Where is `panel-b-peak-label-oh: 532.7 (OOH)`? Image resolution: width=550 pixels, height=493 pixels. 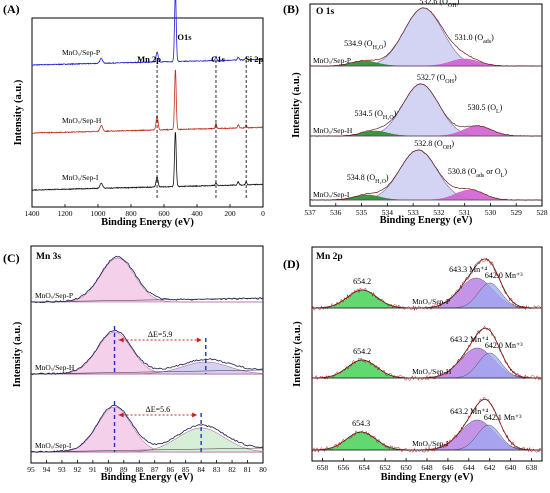 panel-b-peak-label-oh: 532.7 (OOH) is located at coordinates (437, 79).